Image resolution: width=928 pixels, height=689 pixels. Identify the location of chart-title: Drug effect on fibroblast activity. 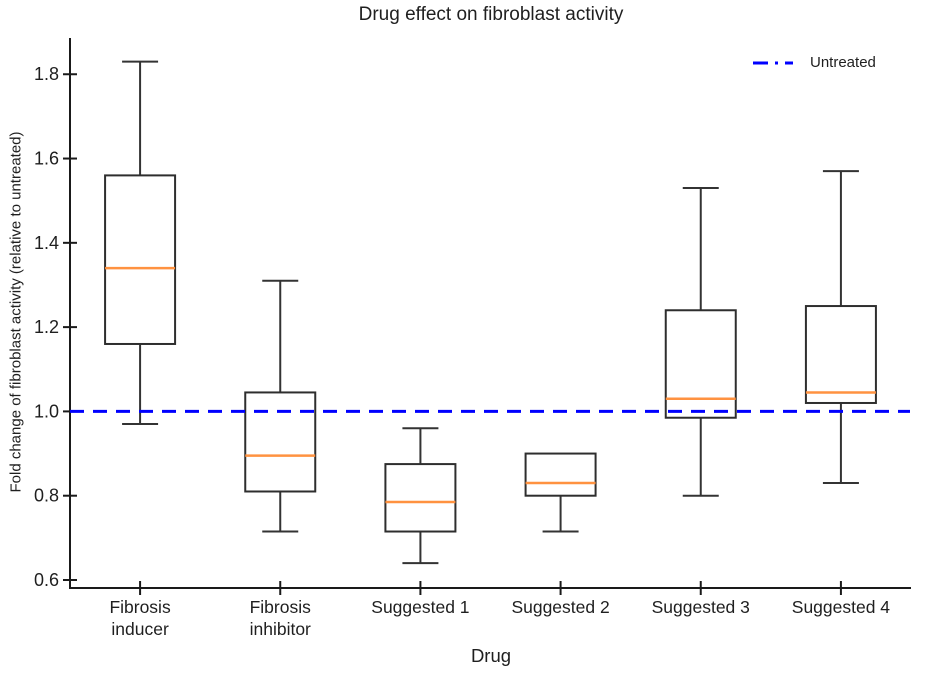
(491, 14).